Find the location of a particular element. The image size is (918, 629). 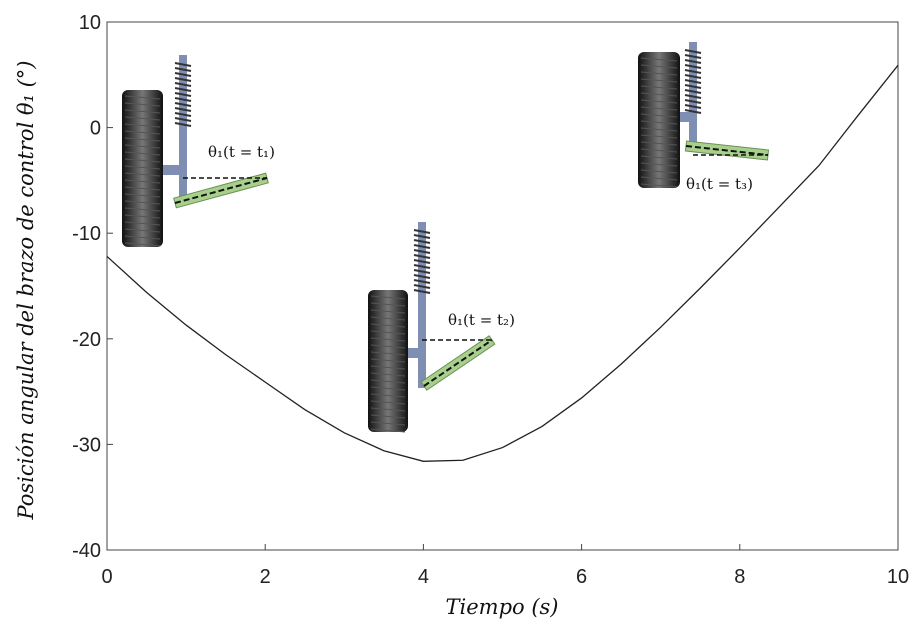

x-tick-label: 2 is located at coordinates (265, 577).